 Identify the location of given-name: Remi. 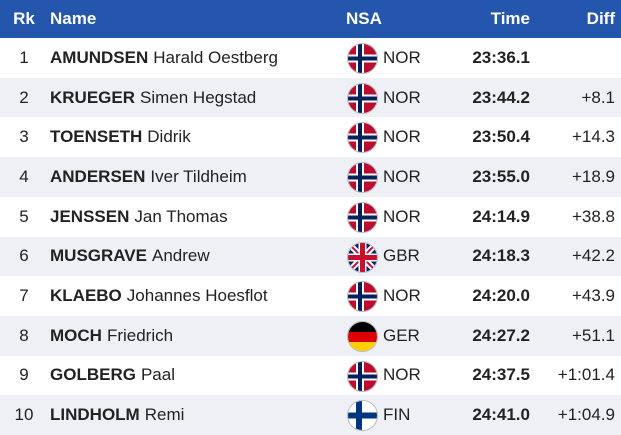
(164, 415).